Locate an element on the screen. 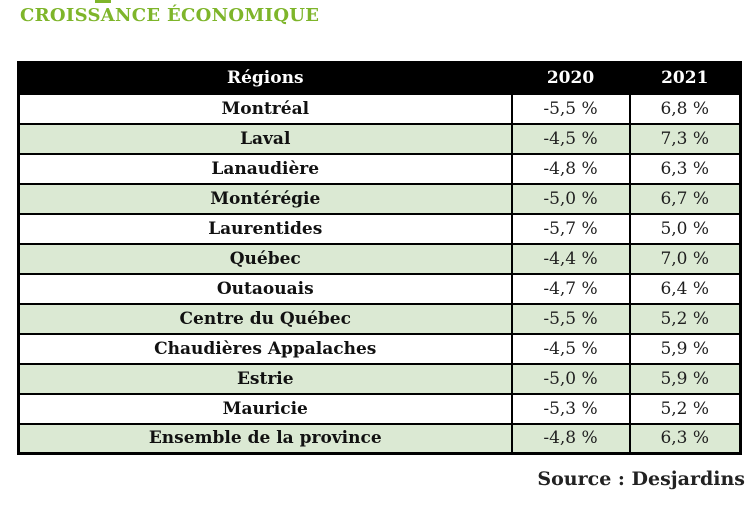 Image resolution: width=752 pixels, height=507 pixels. region-cell: Montréal is located at coordinates (265, 108).